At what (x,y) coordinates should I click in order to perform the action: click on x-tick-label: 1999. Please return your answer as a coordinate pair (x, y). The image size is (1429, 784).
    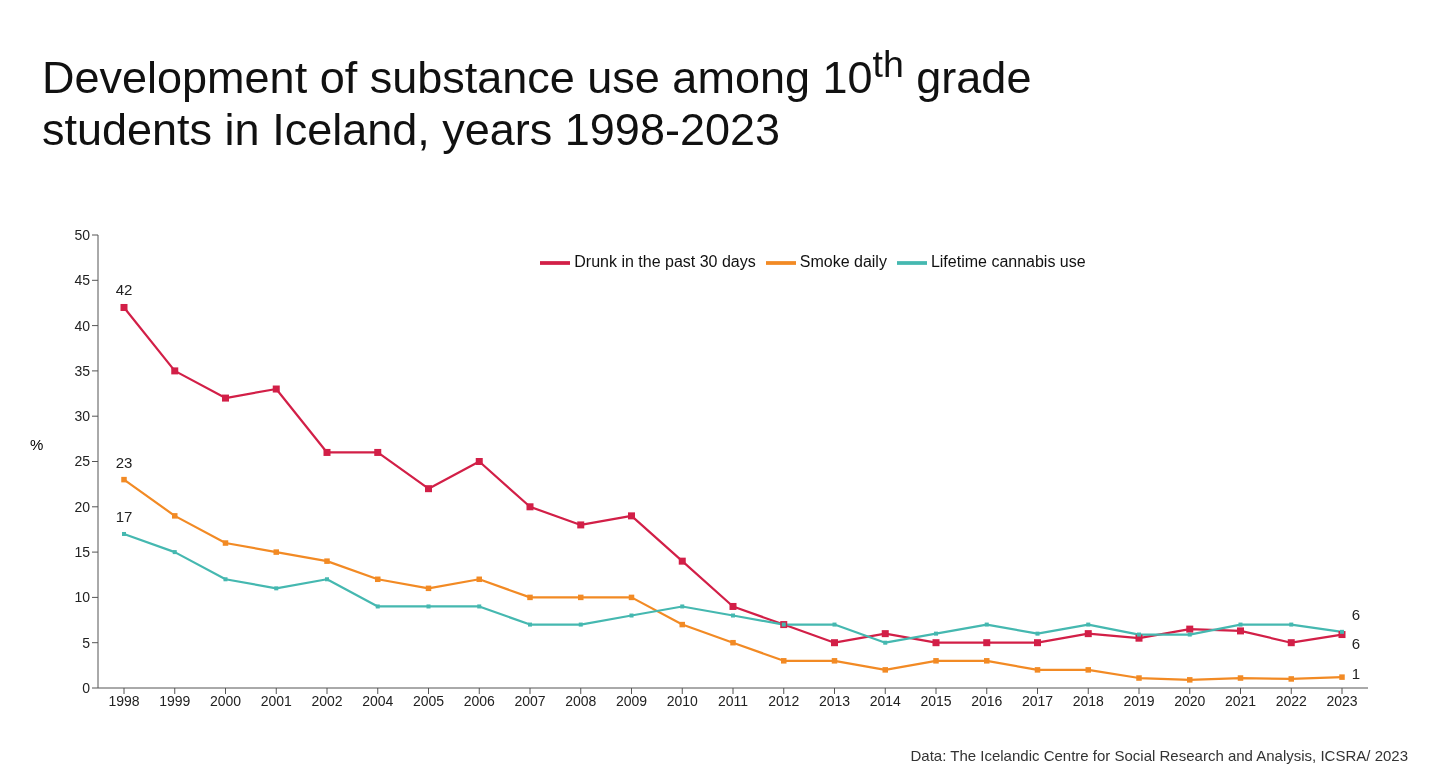
    Looking at the image, I should click on (175, 700).